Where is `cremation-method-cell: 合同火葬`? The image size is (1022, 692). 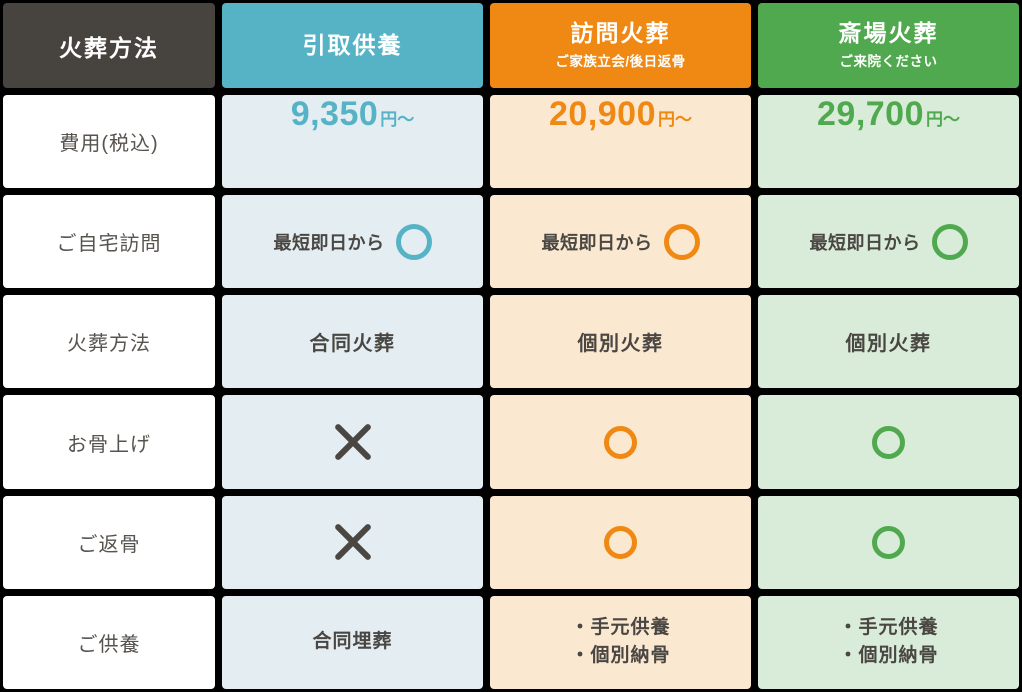 cremation-method-cell: 合同火葬 is located at coordinates (352, 342).